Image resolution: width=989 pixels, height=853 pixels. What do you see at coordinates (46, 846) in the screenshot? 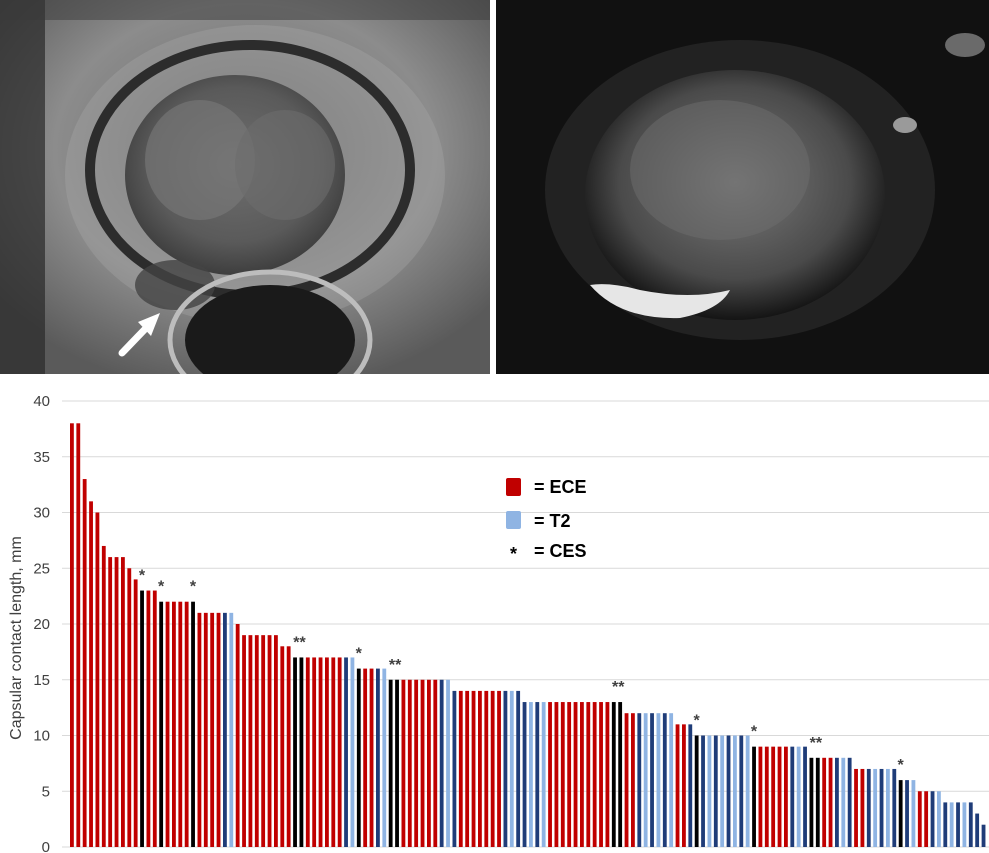
I see `y-tick-label: 0` at bounding box center [46, 846].